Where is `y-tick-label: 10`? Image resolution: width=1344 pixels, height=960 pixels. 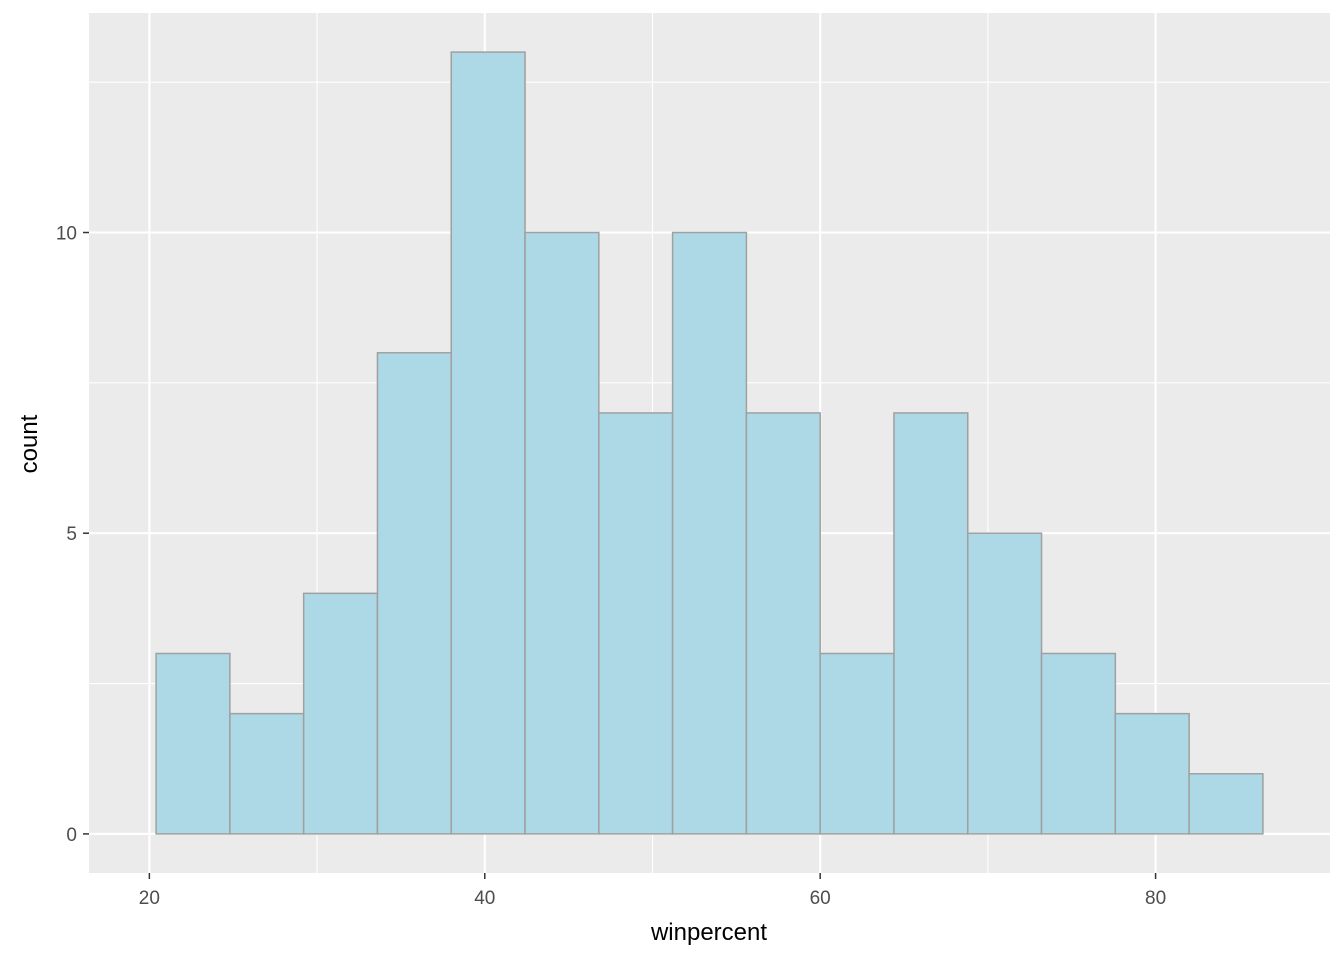 y-tick-label: 10 is located at coordinates (66, 234).